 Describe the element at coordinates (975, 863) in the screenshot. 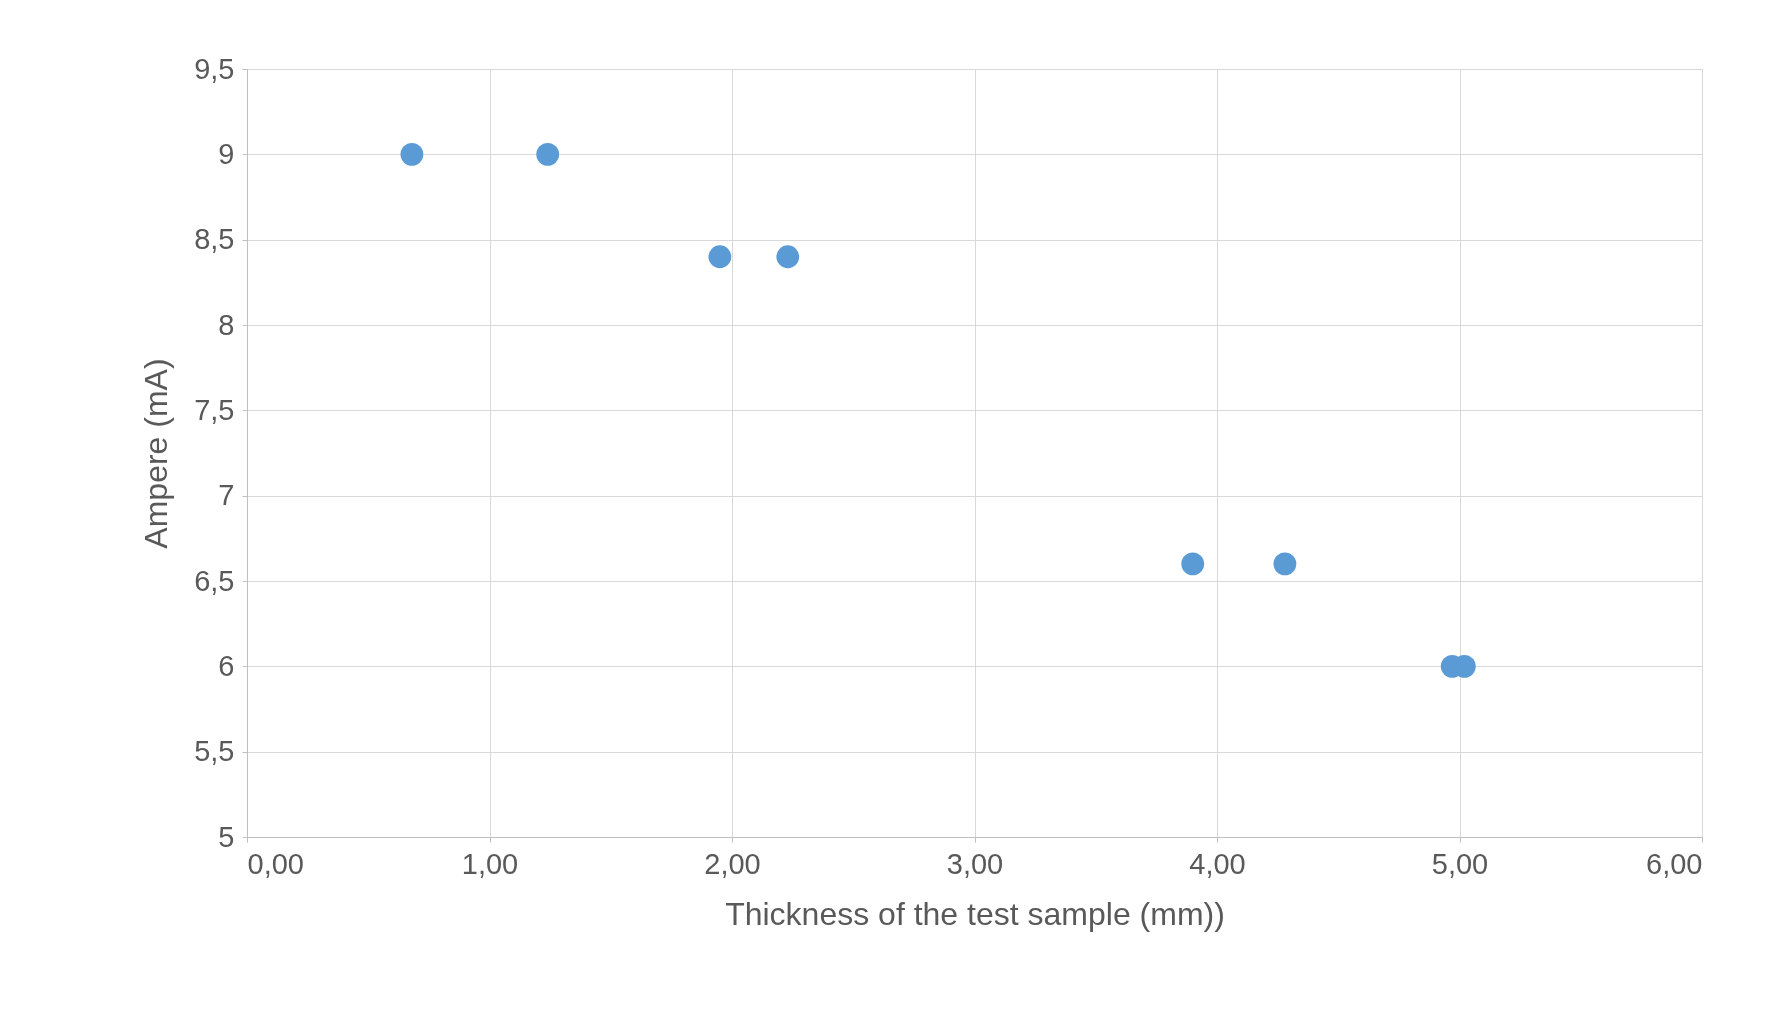

I see `x-tick-label: 3,00` at that location.